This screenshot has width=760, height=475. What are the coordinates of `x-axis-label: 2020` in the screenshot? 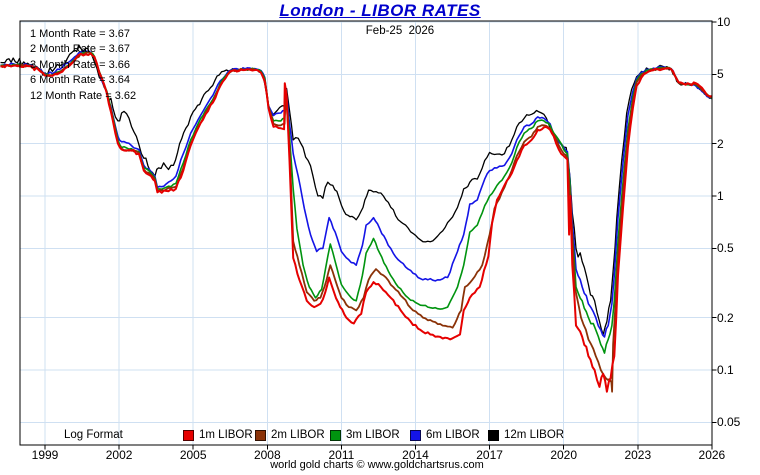 It's located at (564, 455).